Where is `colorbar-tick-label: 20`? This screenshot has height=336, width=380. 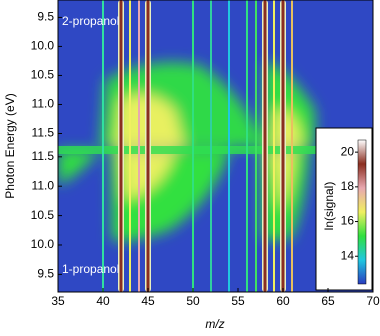 colorbar-tick-label: 20 is located at coordinates (348, 151).